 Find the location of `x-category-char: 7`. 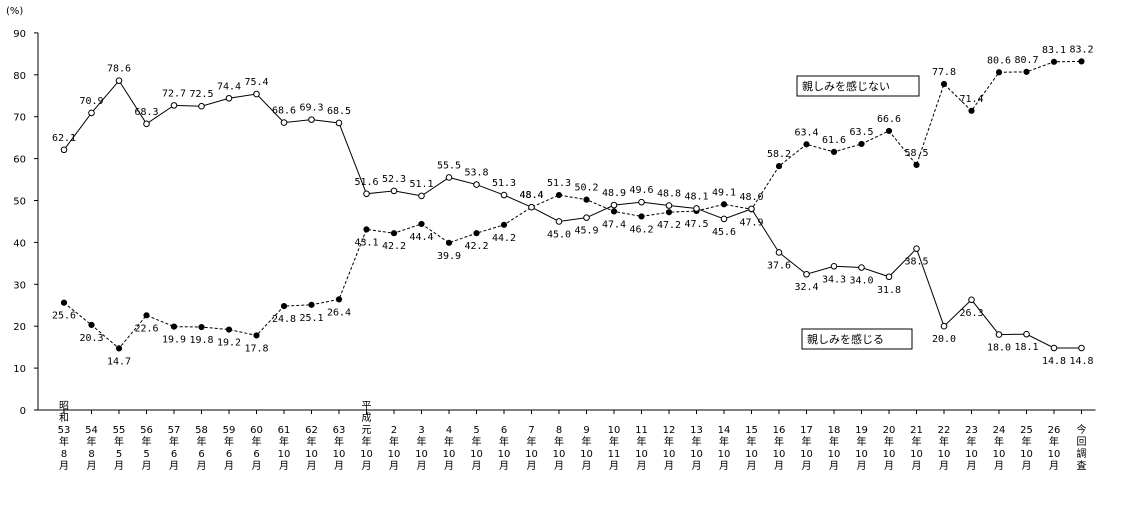

x-category-char: 7 is located at coordinates (531, 430).